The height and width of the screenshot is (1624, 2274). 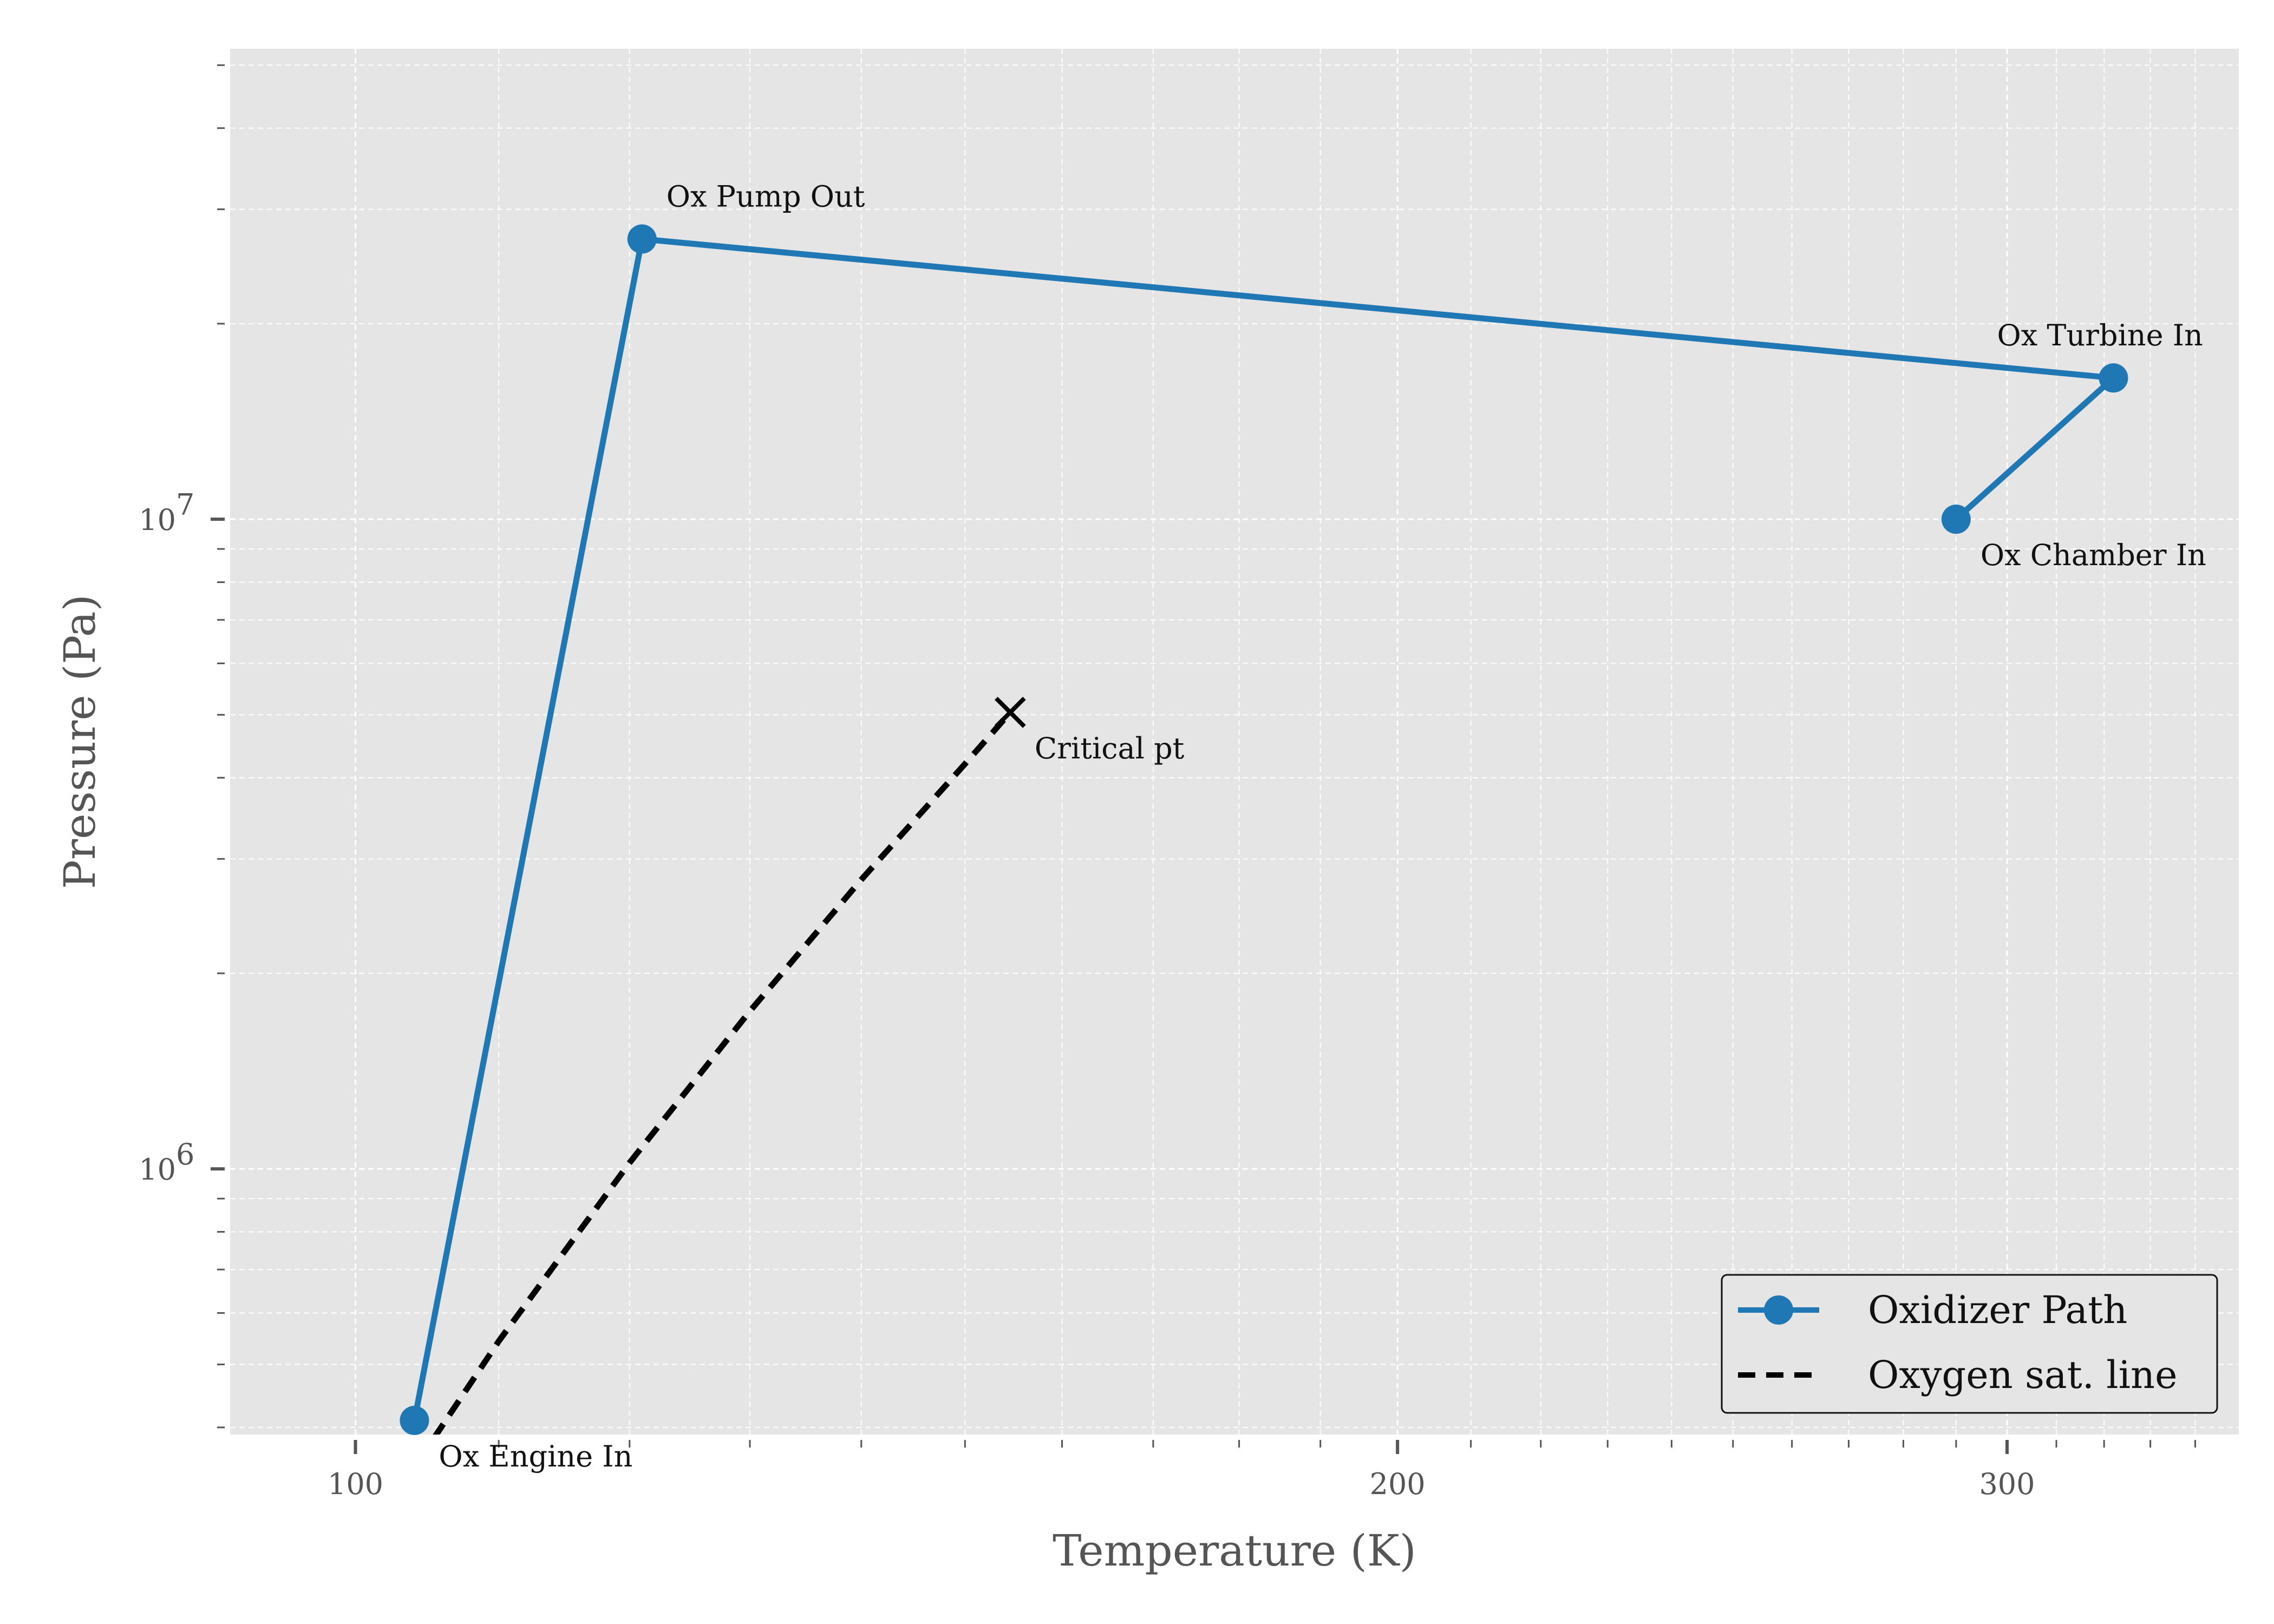 I want to click on point-label: Ox Chamber In, so click(x=2093, y=555).